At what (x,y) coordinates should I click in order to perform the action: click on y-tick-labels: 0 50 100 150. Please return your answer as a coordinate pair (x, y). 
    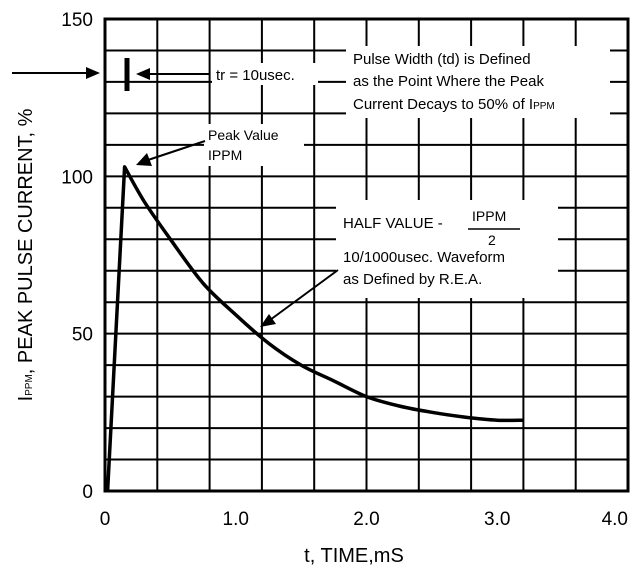
    Looking at the image, I should click on (77, 256).